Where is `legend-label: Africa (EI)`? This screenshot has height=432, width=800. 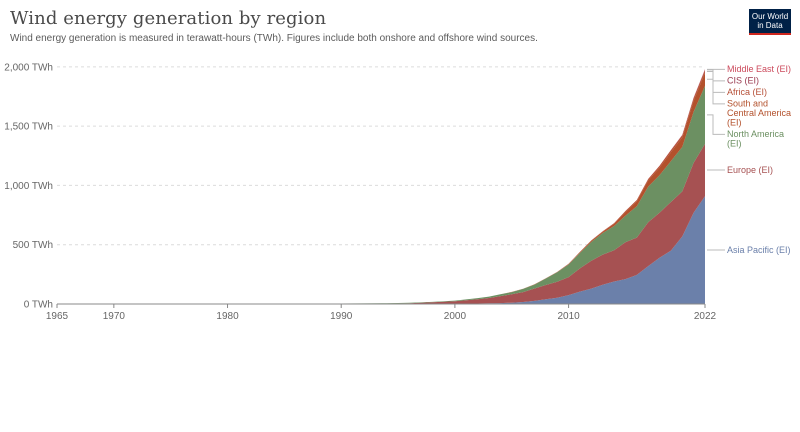 legend-label: Africa (EI) is located at coordinates (747, 92).